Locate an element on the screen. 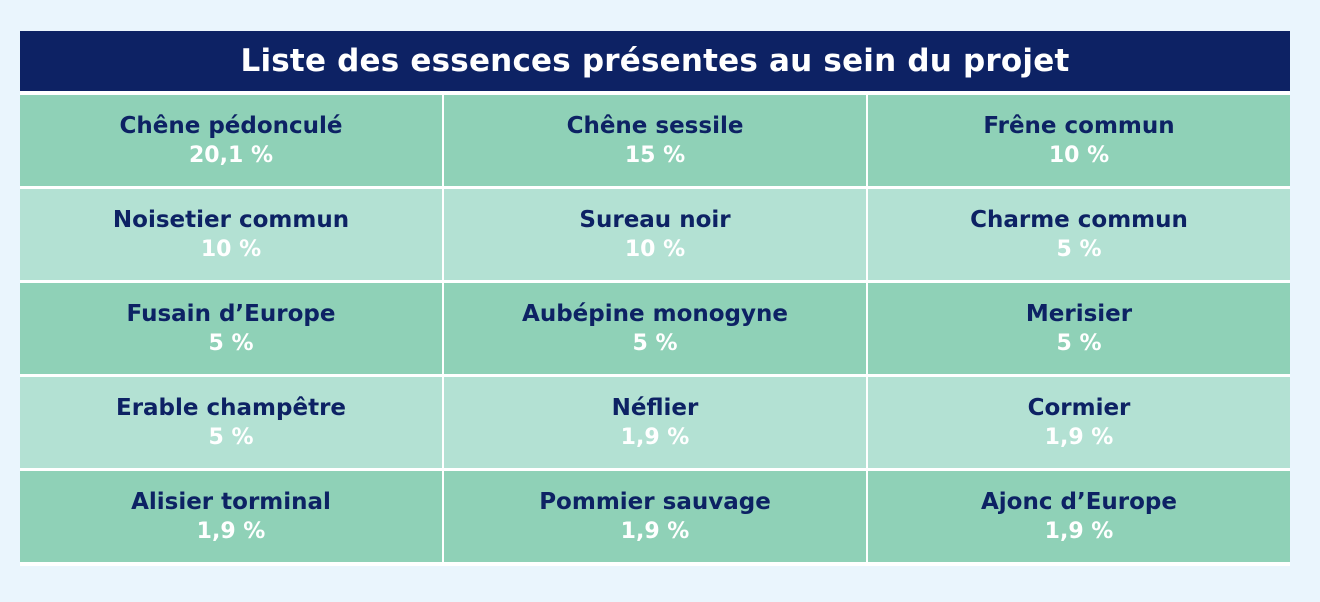 The image size is (1320, 602). species-cell: Noisetier commun 10 % is located at coordinates (231, 234).